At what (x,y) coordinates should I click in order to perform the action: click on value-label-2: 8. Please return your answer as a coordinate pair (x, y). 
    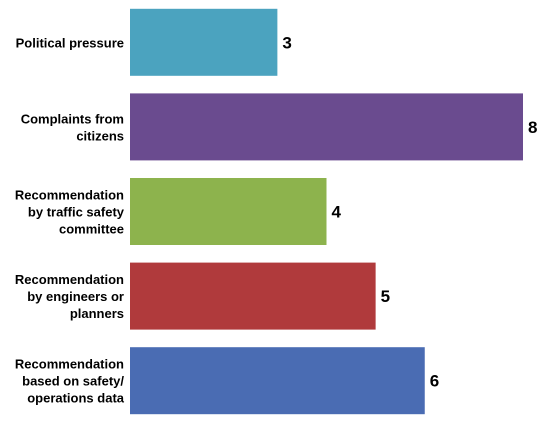
    Looking at the image, I should click on (532, 127).